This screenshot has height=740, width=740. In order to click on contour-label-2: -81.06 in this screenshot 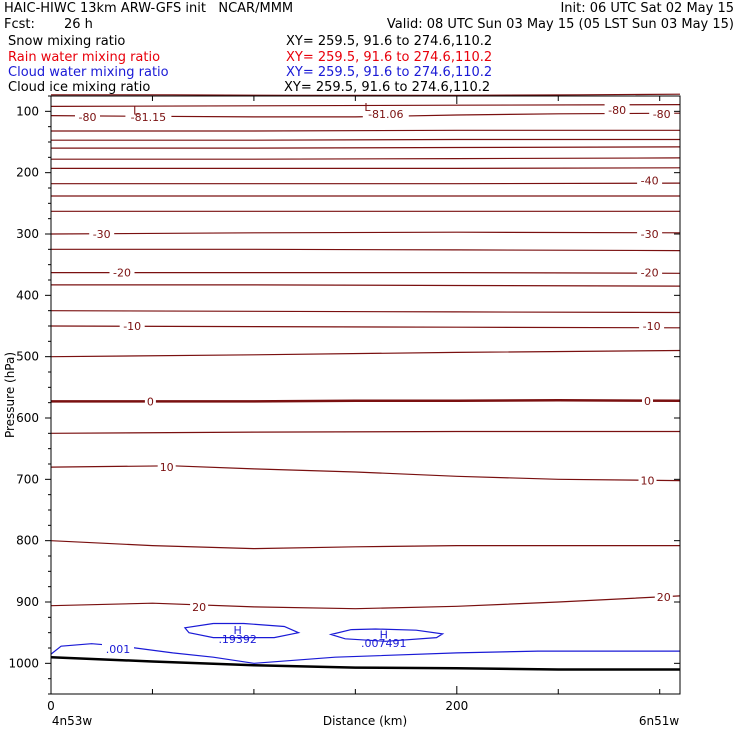, I will do `click(385, 114)`.